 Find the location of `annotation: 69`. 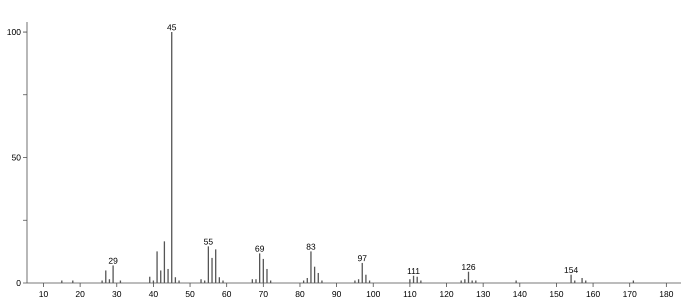

annotation: 69 is located at coordinates (259, 249).